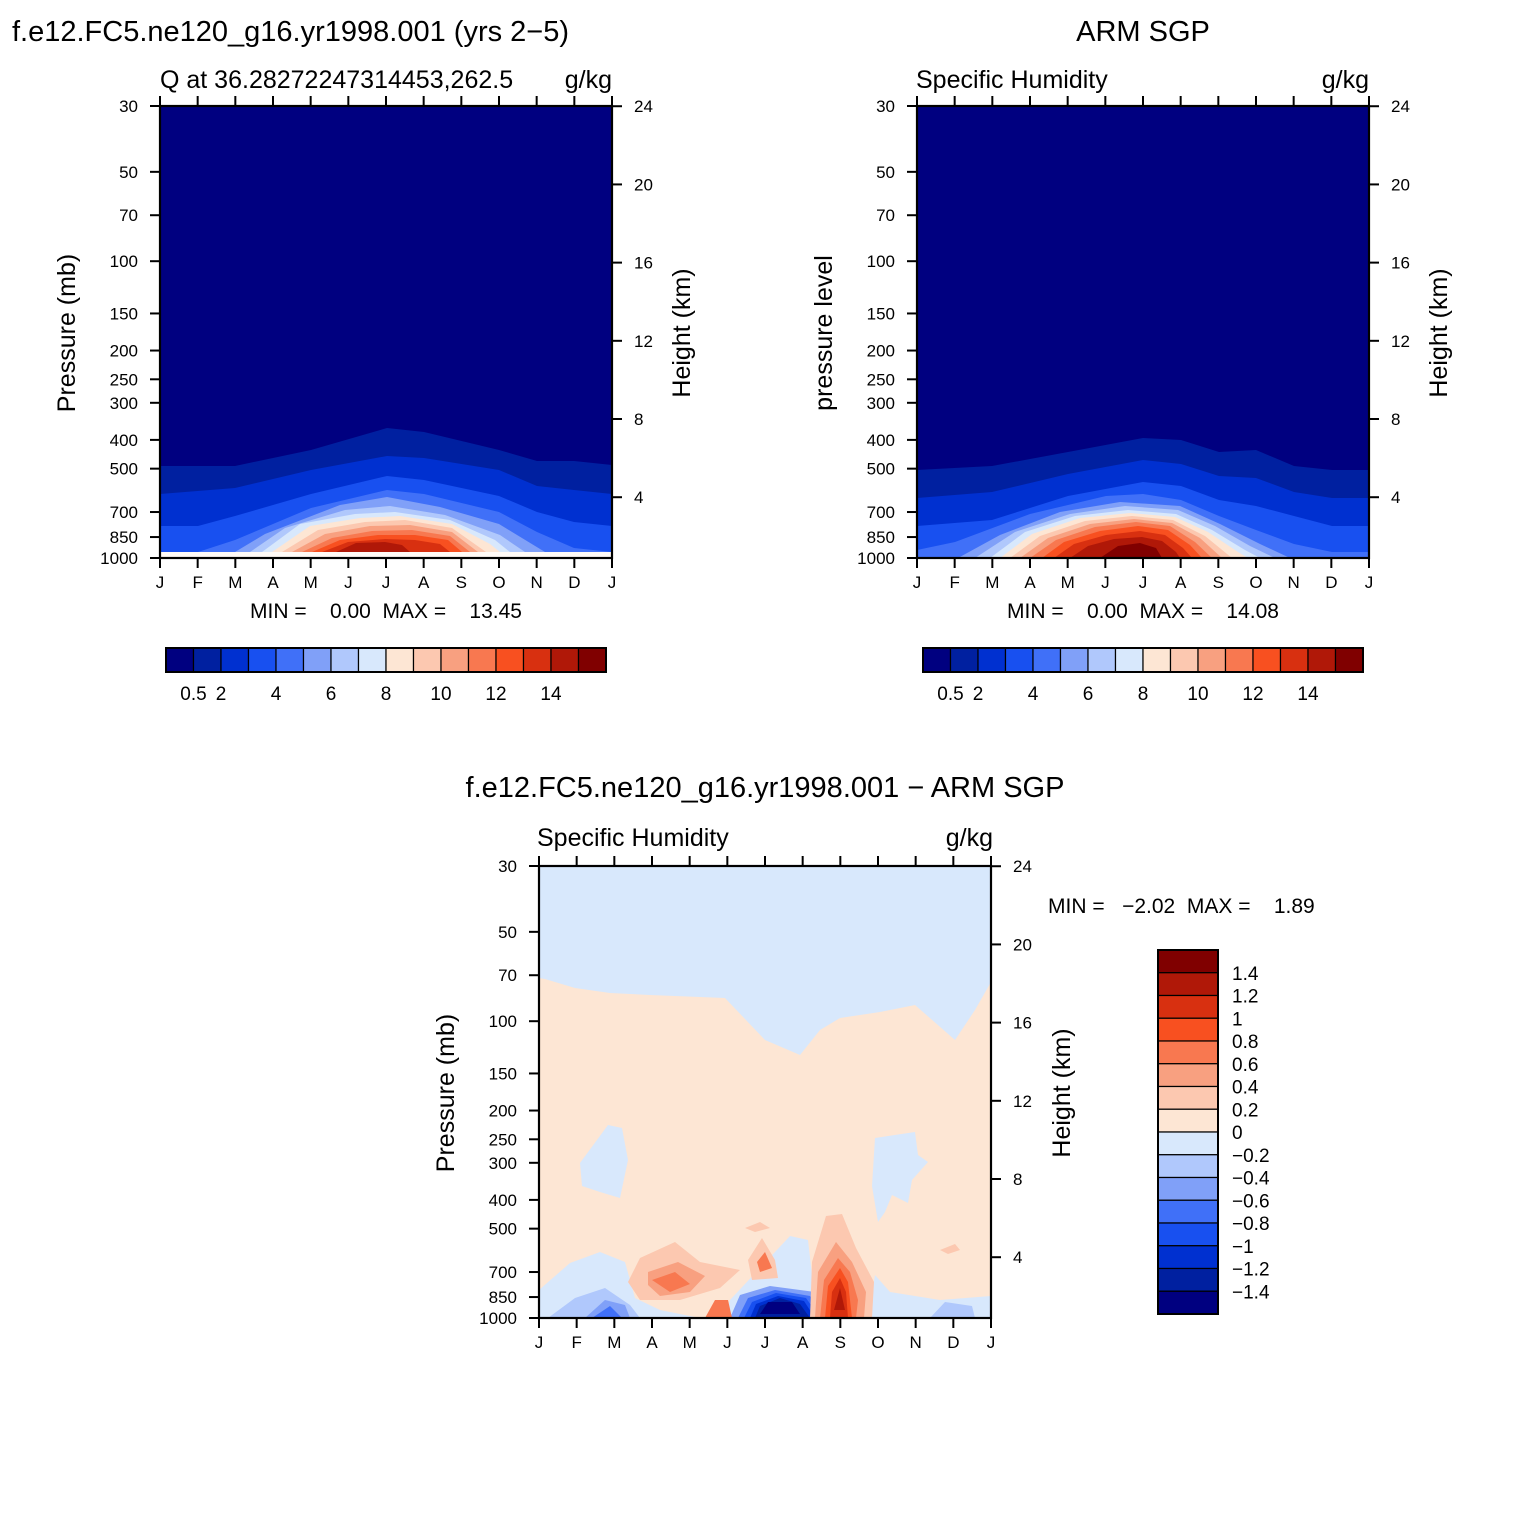 Image resolution: width=1530 pixels, height=1530 pixels. Describe the element at coordinates (607, 1312) in the screenshot. I see `panel-diff-neg-06-left` at that location.